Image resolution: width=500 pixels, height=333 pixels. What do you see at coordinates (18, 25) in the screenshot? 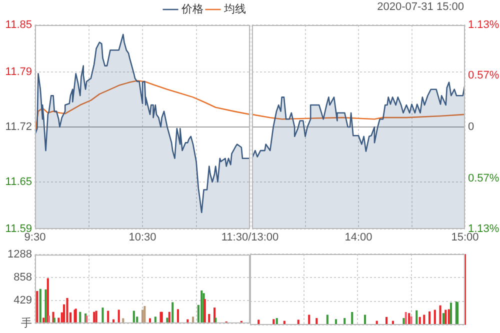
I see `y-tick-label: 11.85` at bounding box center [18, 25].